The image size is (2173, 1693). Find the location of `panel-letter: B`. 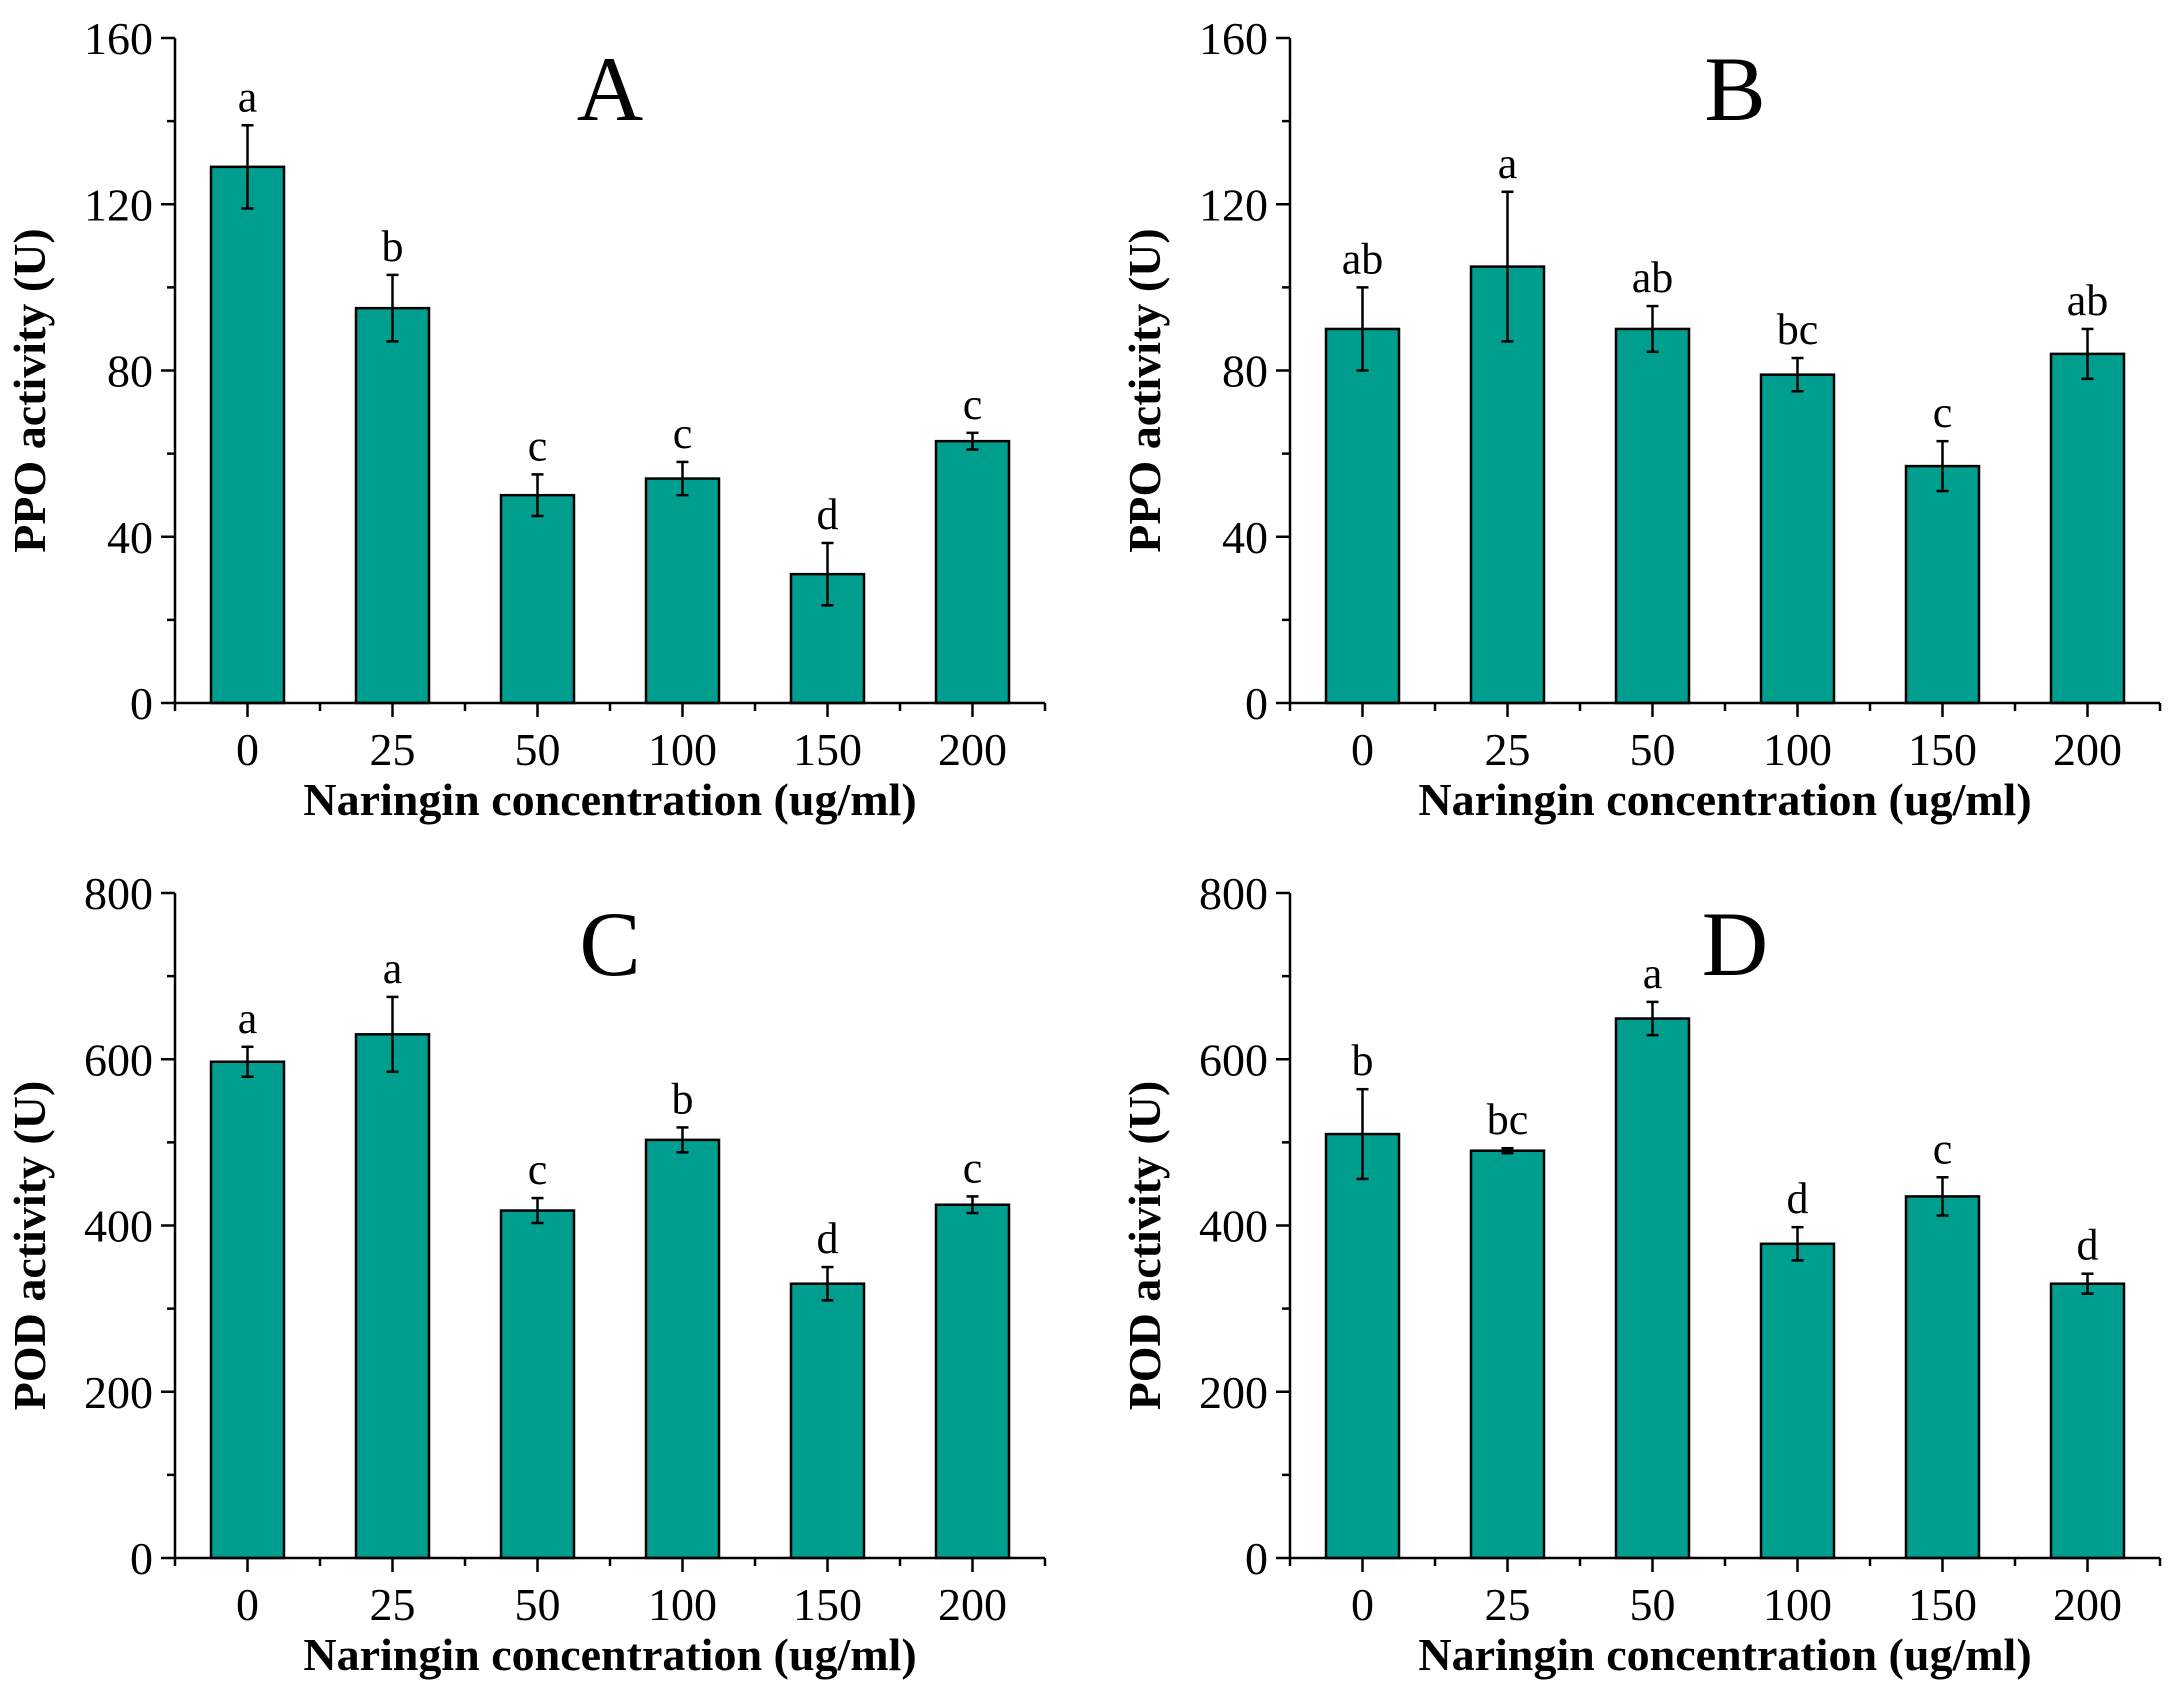

panel-letter: B is located at coordinates (1734, 89).